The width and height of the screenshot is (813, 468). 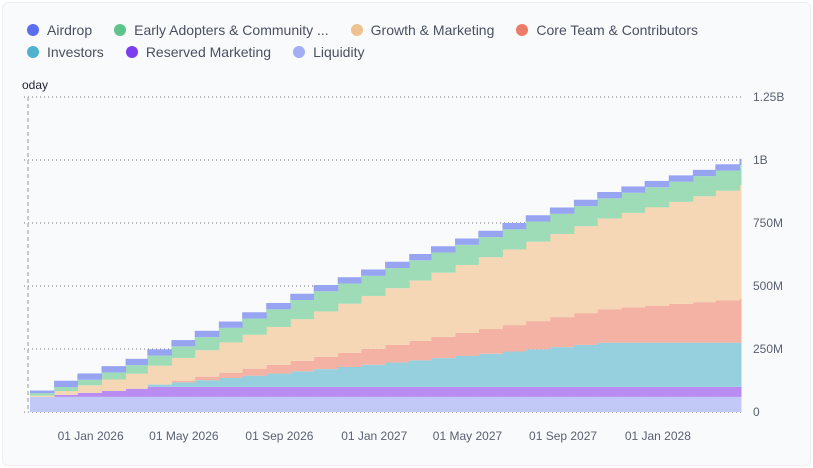 I want to click on x-tick-label: 01 Jan 2028, so click(x=658, y=436).